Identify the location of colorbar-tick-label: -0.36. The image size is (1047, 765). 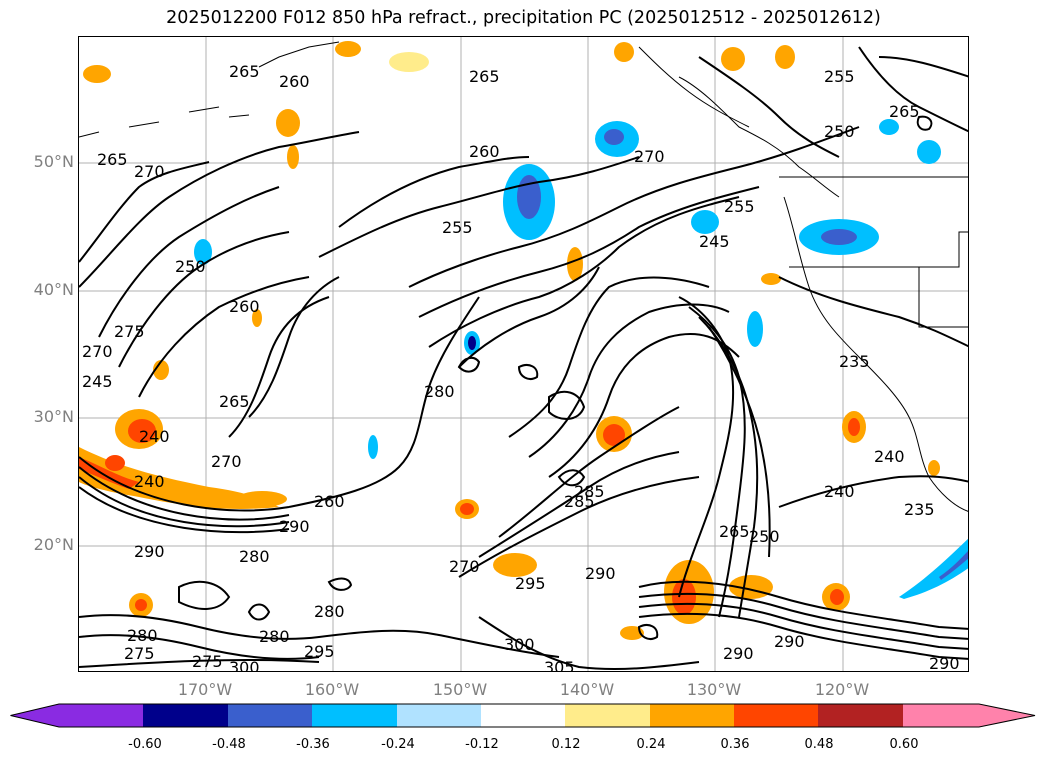
(313, 744).